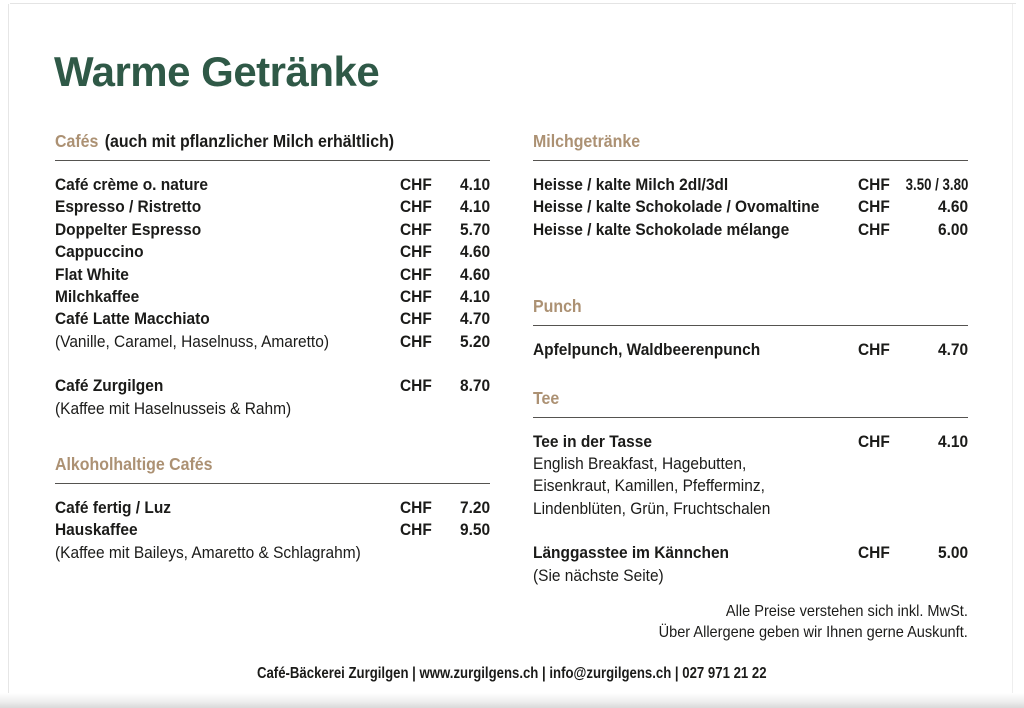 This screenshot has height=708, width=1024. Describe the element at coordinates (546, 397) in the screenshot. I see `section-heading-accent: Tee` at that location.